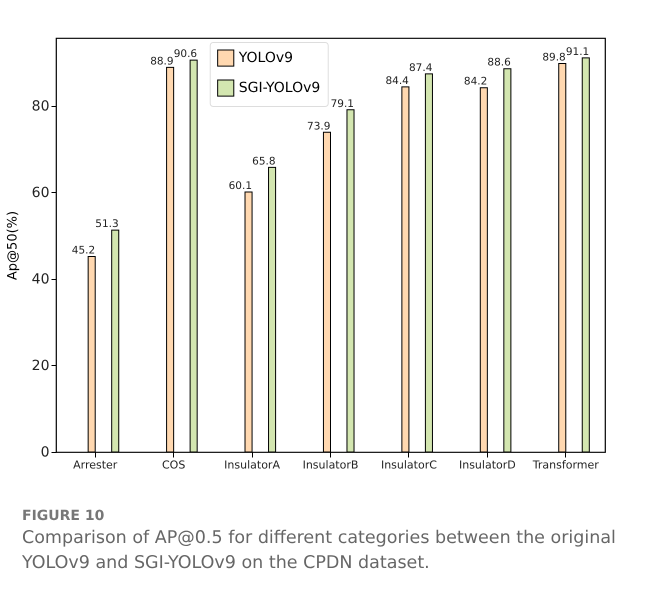 The height and width of the screenshot is (592, 646). I want to click on data-label: 84.4, so click(397, 80).